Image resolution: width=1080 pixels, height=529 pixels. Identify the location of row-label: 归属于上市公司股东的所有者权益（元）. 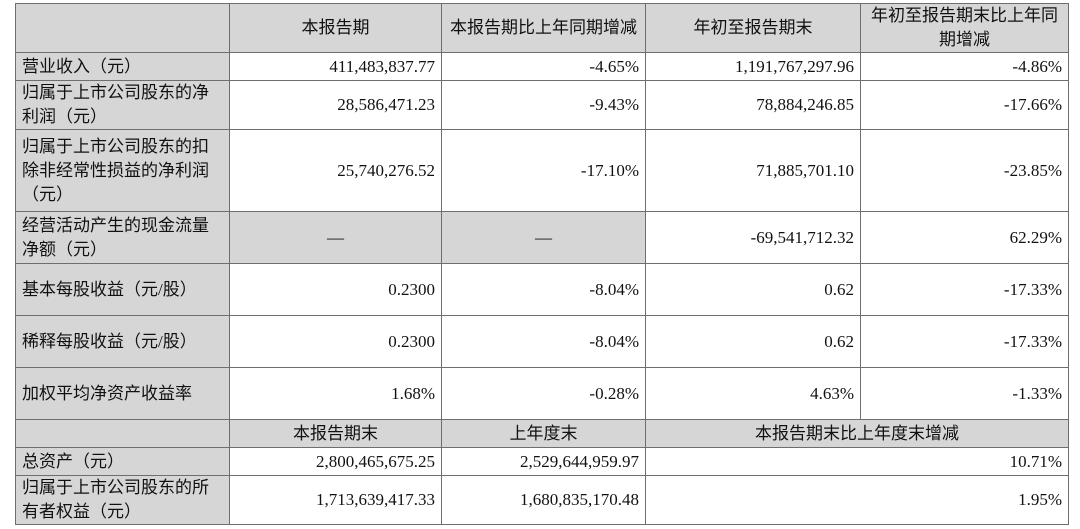
(122, 500).